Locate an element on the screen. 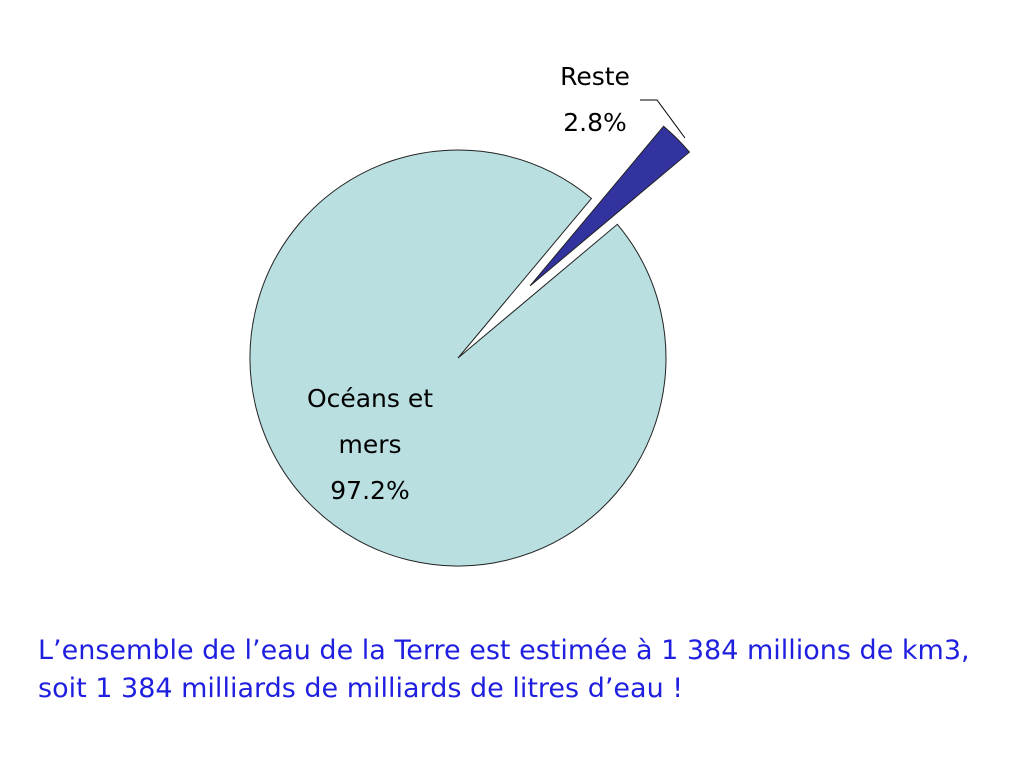 The image size is (1024, 768). pie-slice is located at coordinates (610, 206).